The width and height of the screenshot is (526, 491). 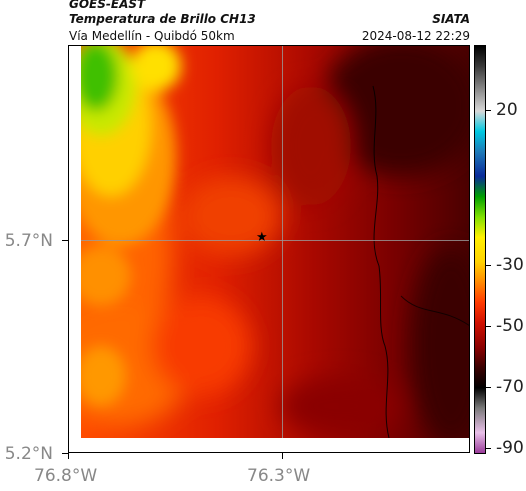 I want to click on satellite-title: GOES-EAST, so click(x=107, y=5).